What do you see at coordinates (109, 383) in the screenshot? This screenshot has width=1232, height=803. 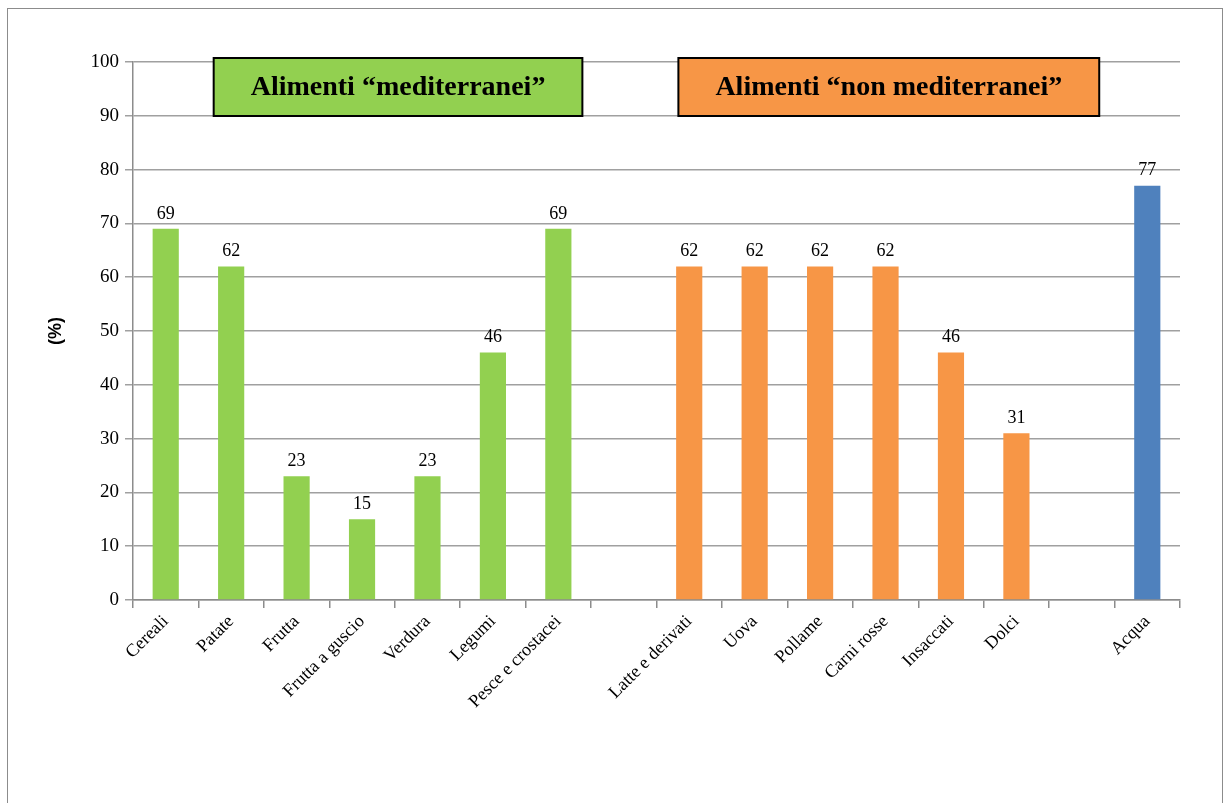 I see `y-tick-label: 40` at bounding box center [109, 383].